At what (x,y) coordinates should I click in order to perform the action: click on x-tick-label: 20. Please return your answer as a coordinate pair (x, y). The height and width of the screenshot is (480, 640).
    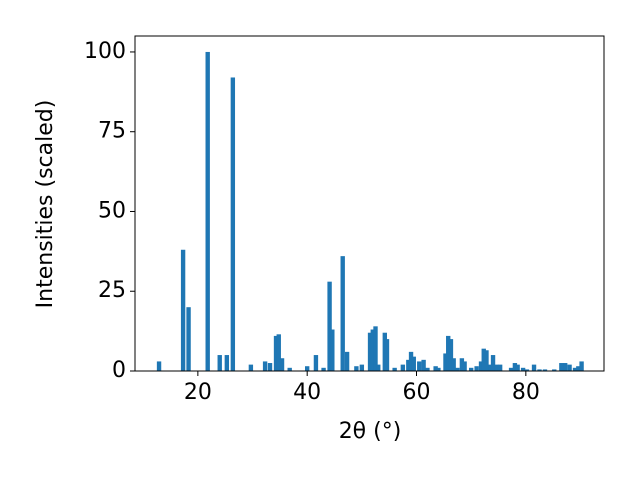
    Looking at the image, I should click on (198, 392).